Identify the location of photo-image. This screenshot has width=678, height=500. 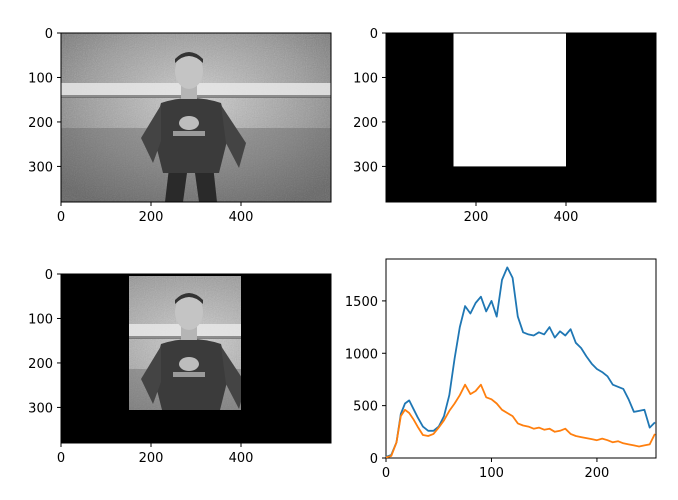
(196, 117).